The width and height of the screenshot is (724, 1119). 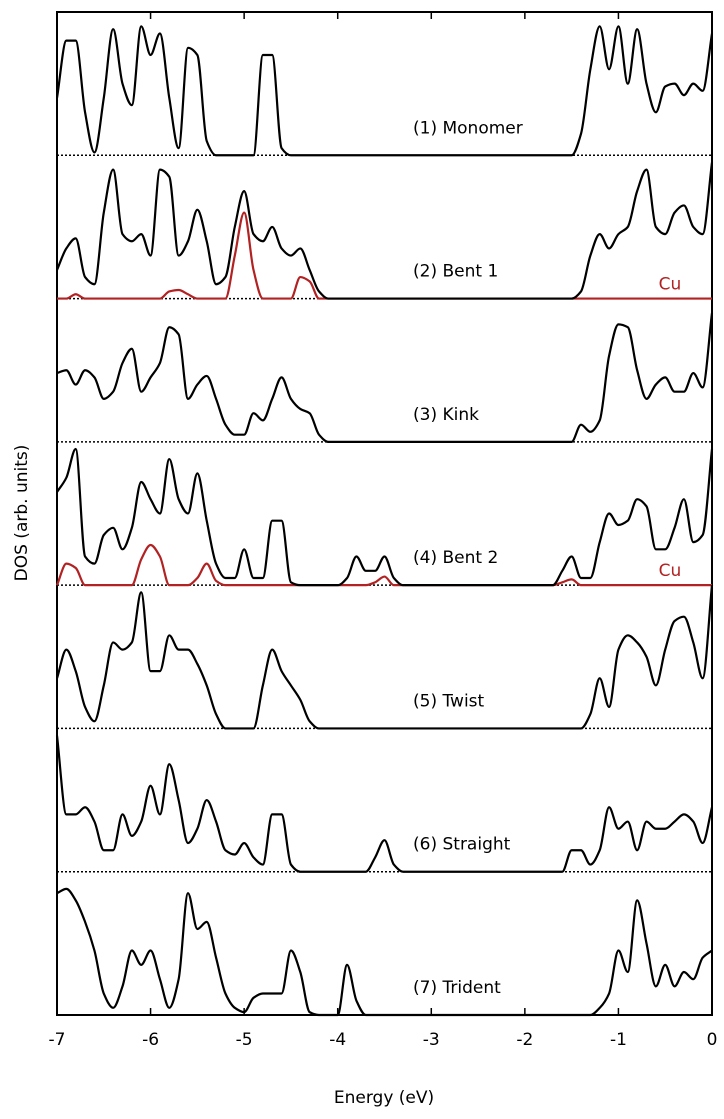 I want to click on y-axis-label: DOS (arb. units), so click(x=22, y=513).